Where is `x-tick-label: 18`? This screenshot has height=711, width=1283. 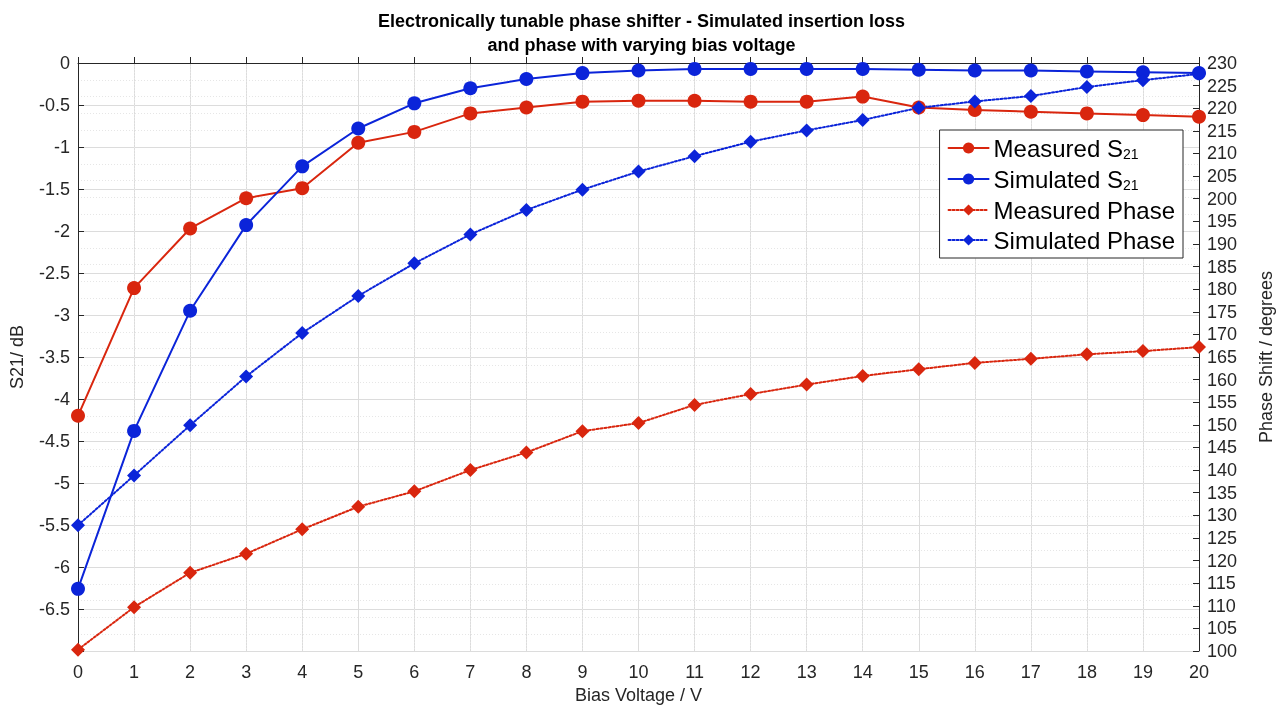
x-tick-label: 18 is located at coordinates (1086, 672).